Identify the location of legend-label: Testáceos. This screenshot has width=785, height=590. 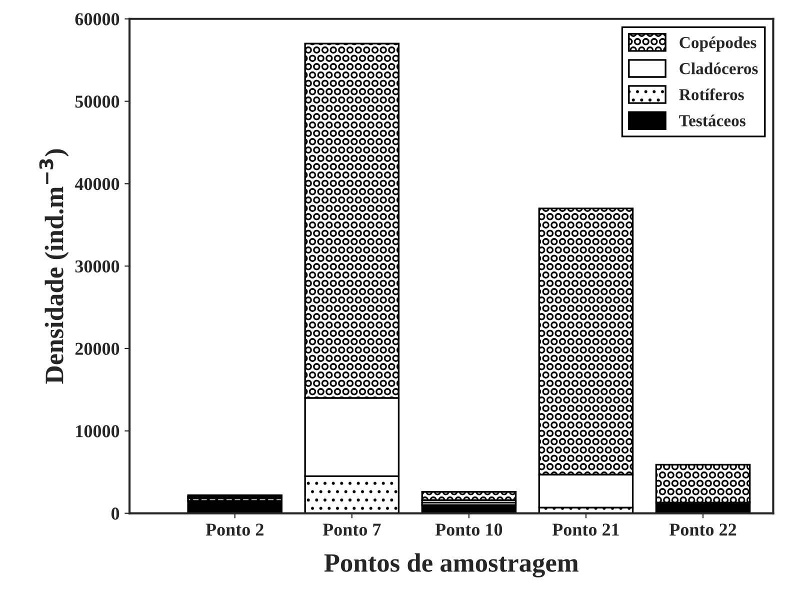
(712, 120).